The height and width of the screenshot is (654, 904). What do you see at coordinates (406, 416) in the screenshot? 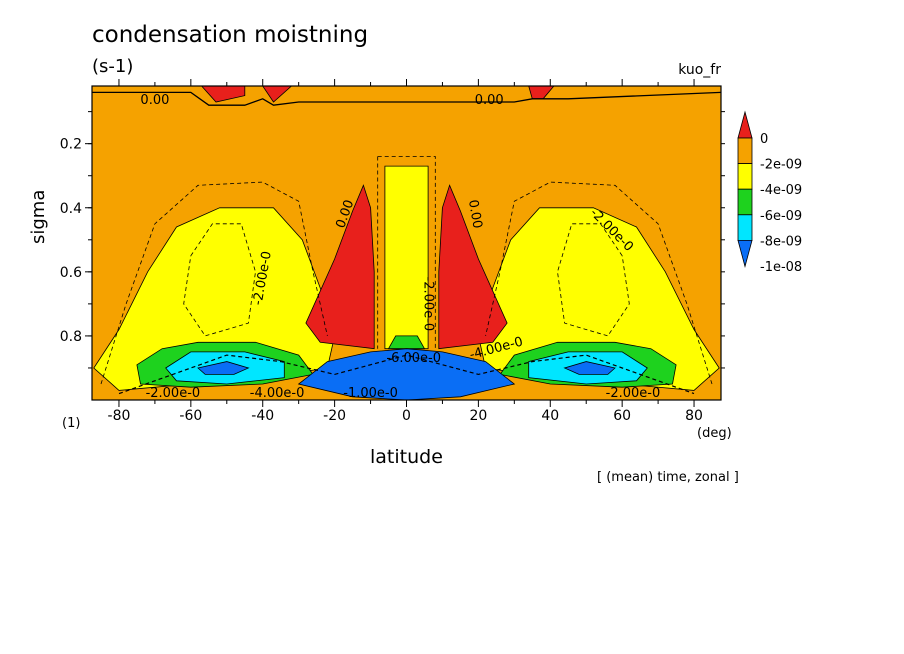
I see `x-tick-label: 0` at bounding box center [406, 416].